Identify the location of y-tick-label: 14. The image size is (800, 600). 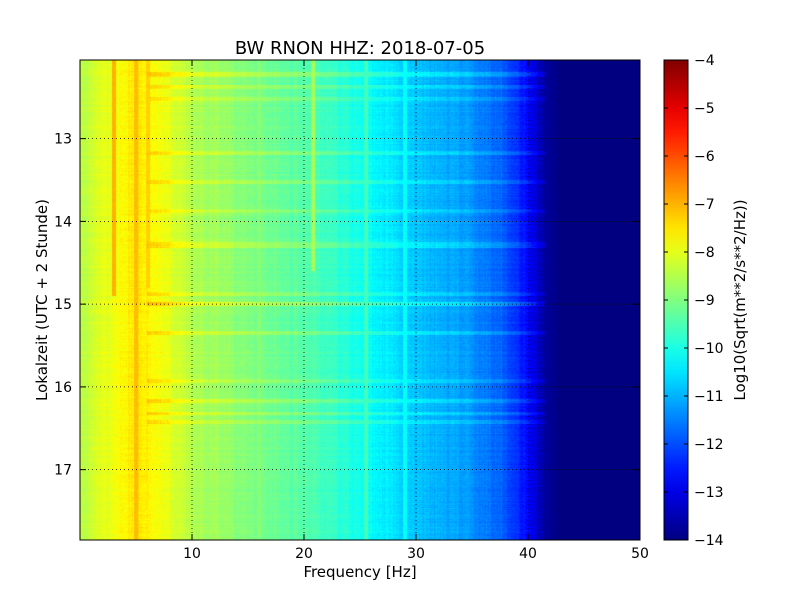
(63, 222).